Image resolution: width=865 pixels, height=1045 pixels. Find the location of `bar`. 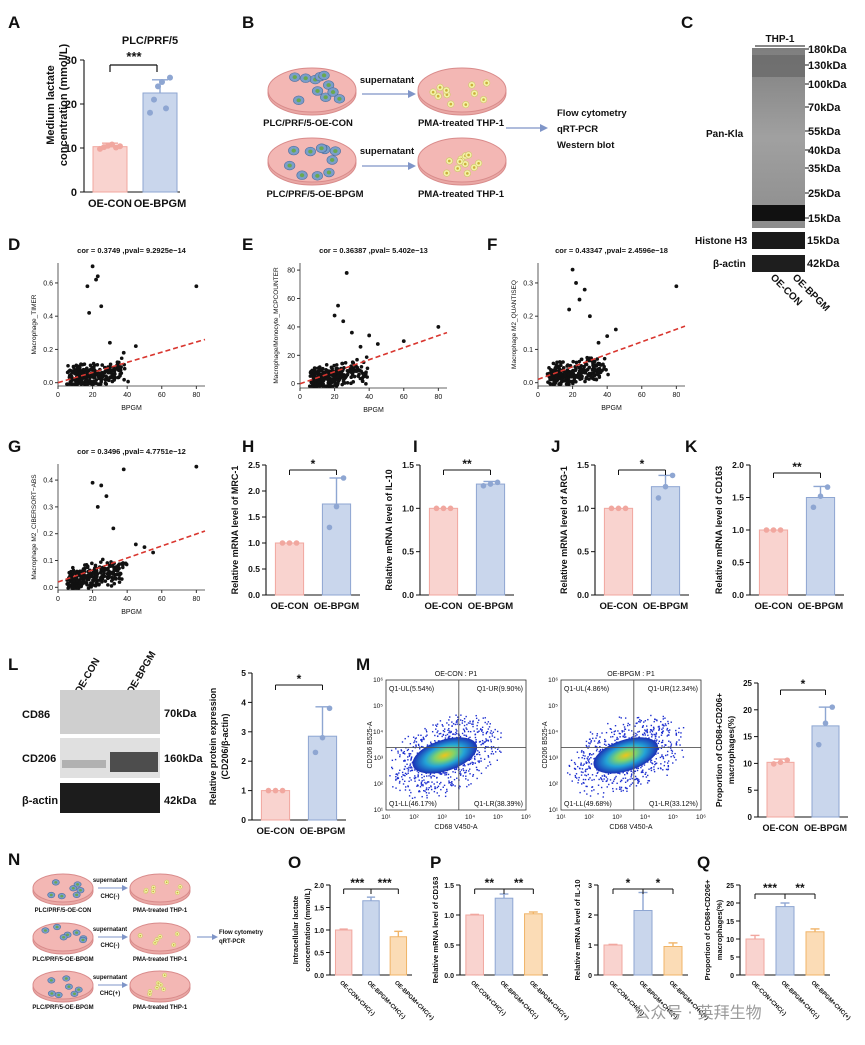

bar is located at coordinates (820, 546).